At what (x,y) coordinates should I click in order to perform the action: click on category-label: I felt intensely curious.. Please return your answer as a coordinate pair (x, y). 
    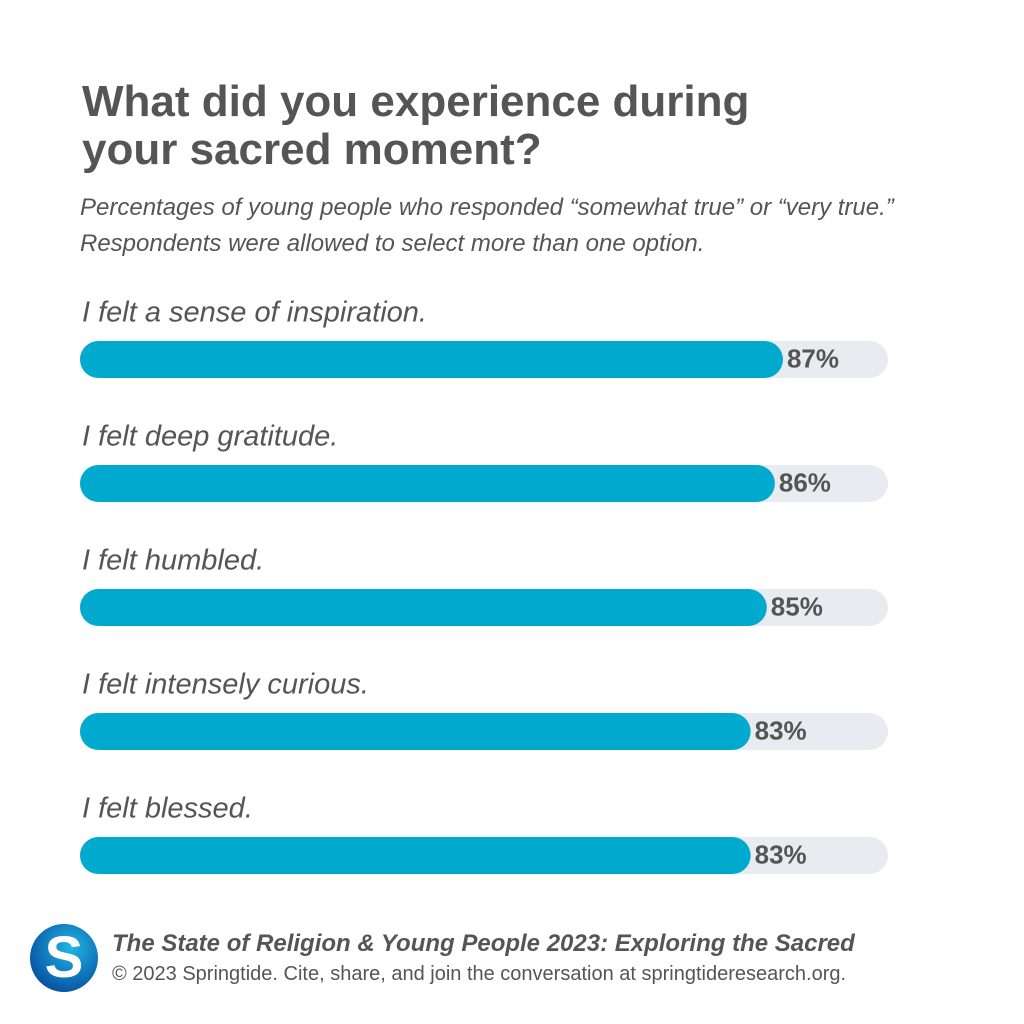
    Looking at the image, I should click on (225, 685).